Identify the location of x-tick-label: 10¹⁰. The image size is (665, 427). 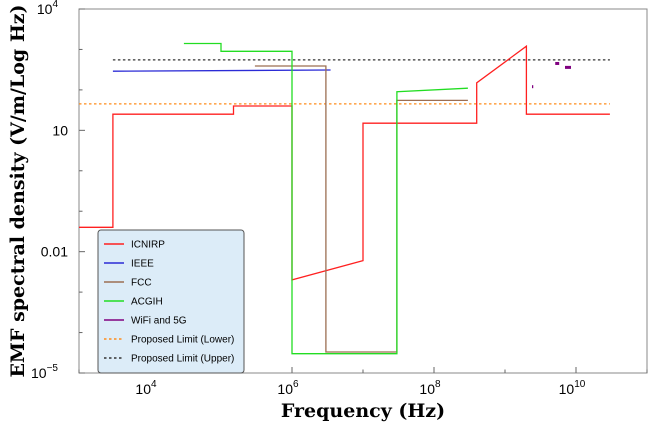
(572, 388).